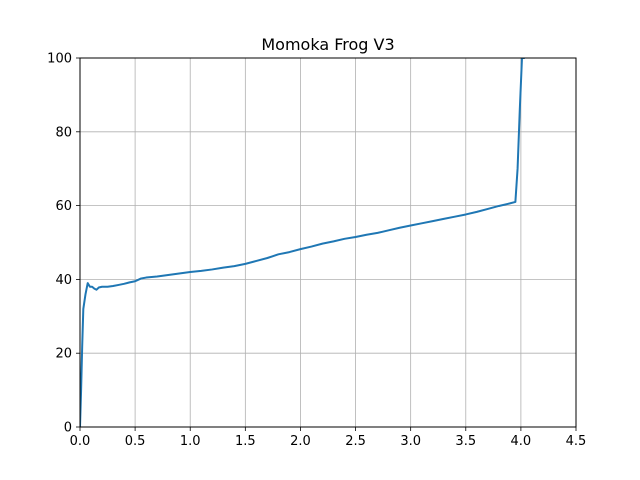 The image size is (640, 480). I want to click on x-tick-label: 0.5, so click(135, 441).